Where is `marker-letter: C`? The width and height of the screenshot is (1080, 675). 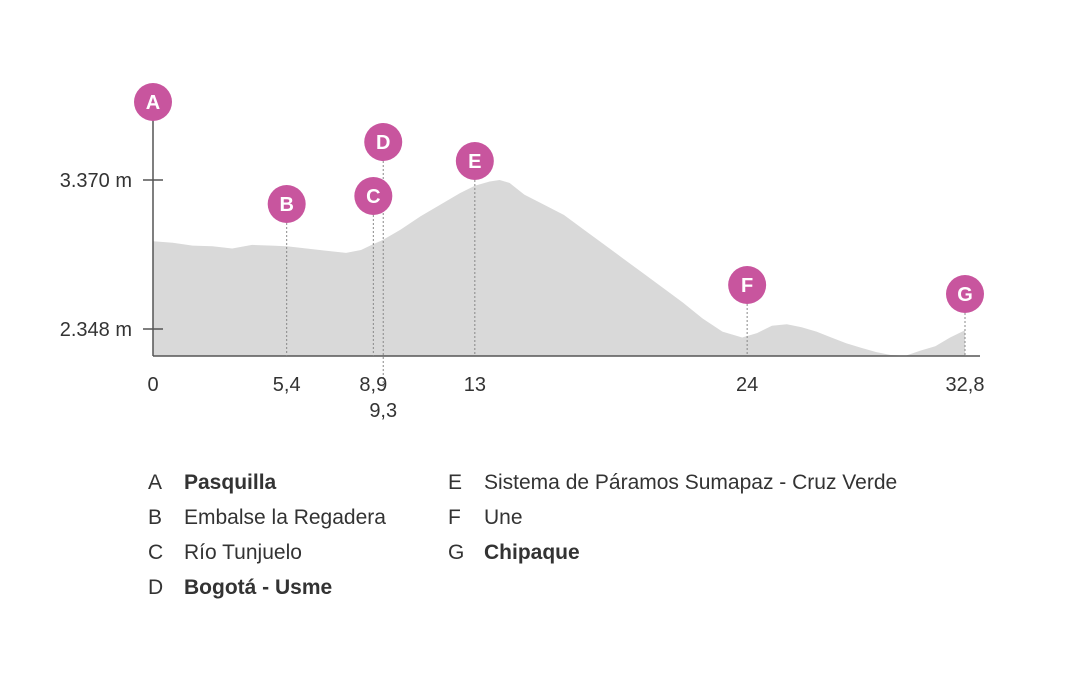 marker-letter: C is located at coordinates (373, 197).